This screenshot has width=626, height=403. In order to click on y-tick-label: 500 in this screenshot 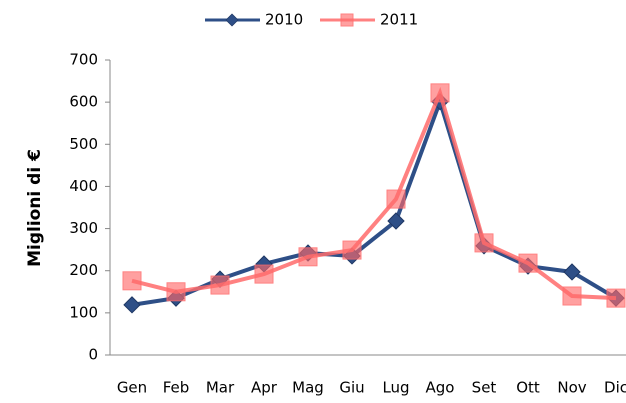, I will do `click(83, 144)`.